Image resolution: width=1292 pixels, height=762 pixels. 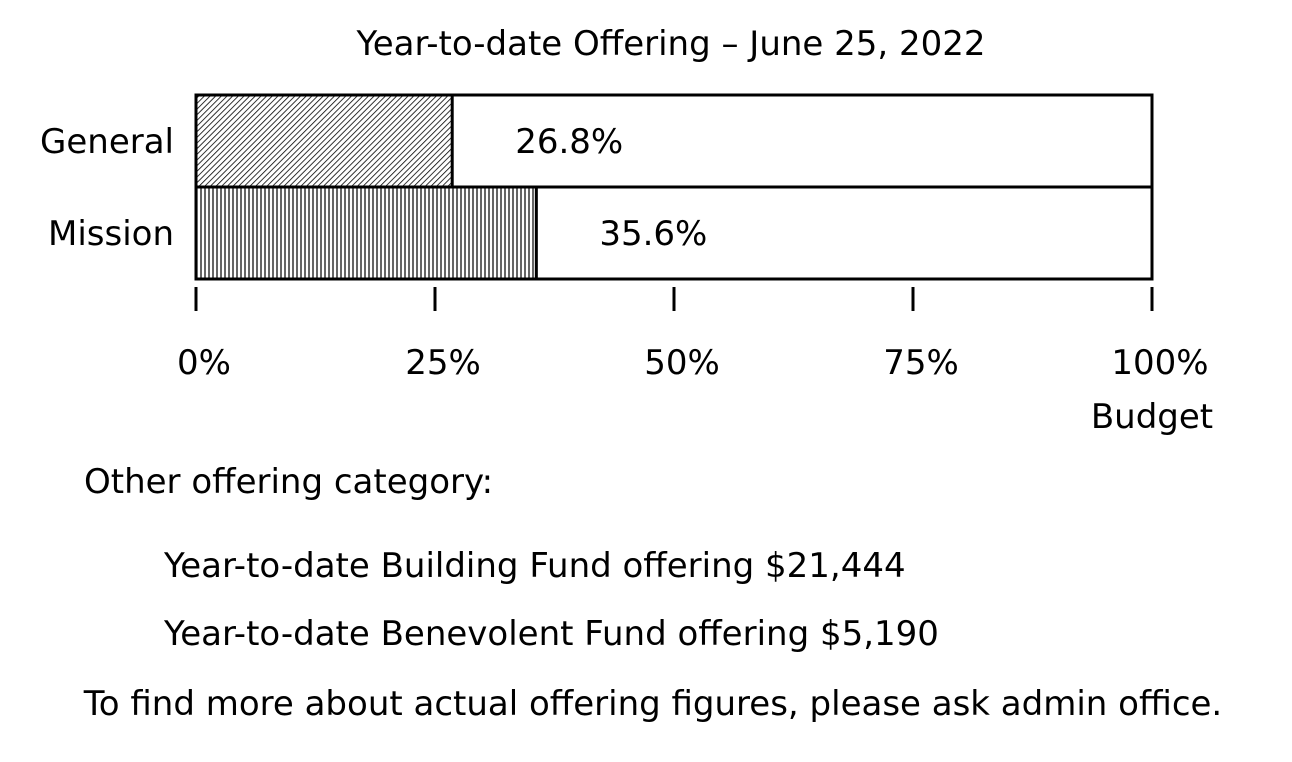 I want to click on other-category-heading: Other offering category:, so click(x=289, y=482).